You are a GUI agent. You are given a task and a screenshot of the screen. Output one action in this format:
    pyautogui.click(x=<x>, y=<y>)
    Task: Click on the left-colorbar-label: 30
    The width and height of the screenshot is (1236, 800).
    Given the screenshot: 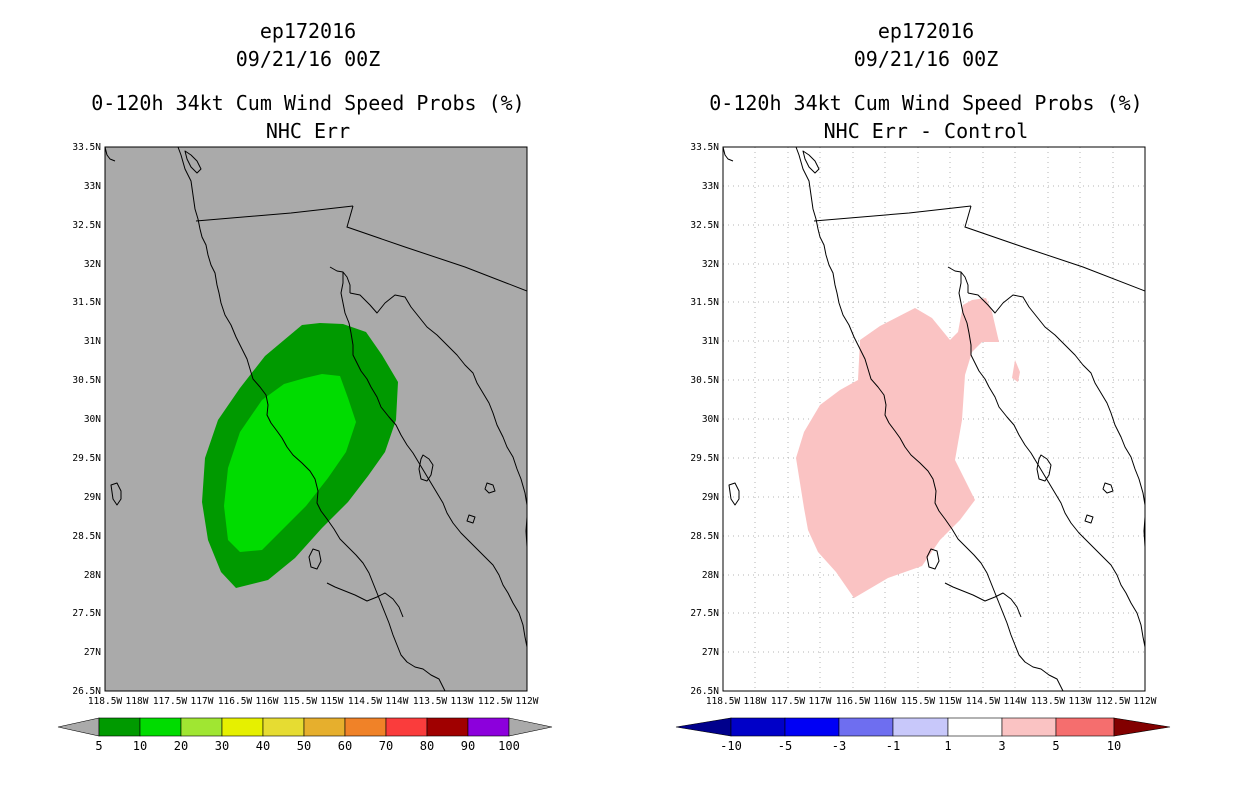 What is the action you would take?
    pyautogui.click(x=222, y=746)
    